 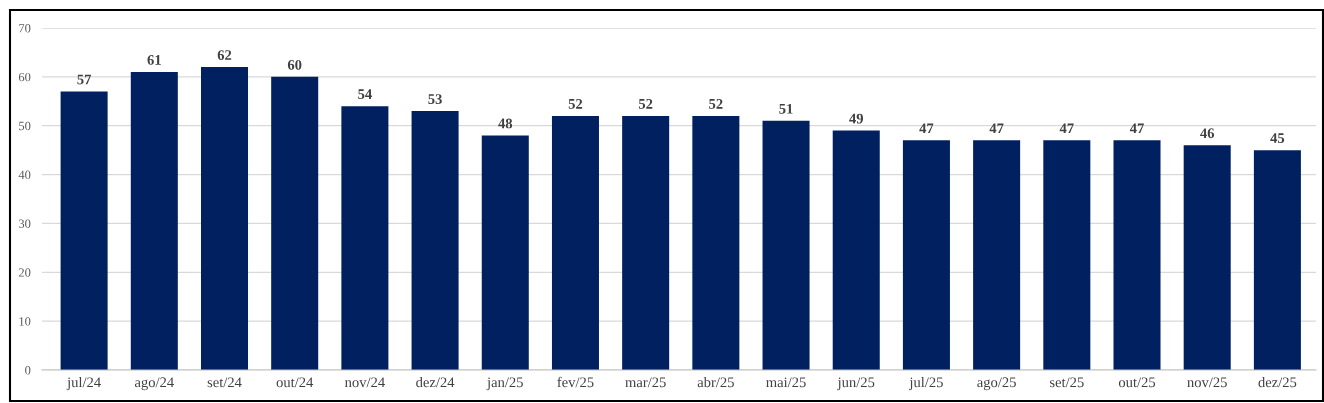 What do you see at coordinates (504, 384) in the screenshot?
I see `x-tick-label: jan/25` at bounding box center [504, 384].